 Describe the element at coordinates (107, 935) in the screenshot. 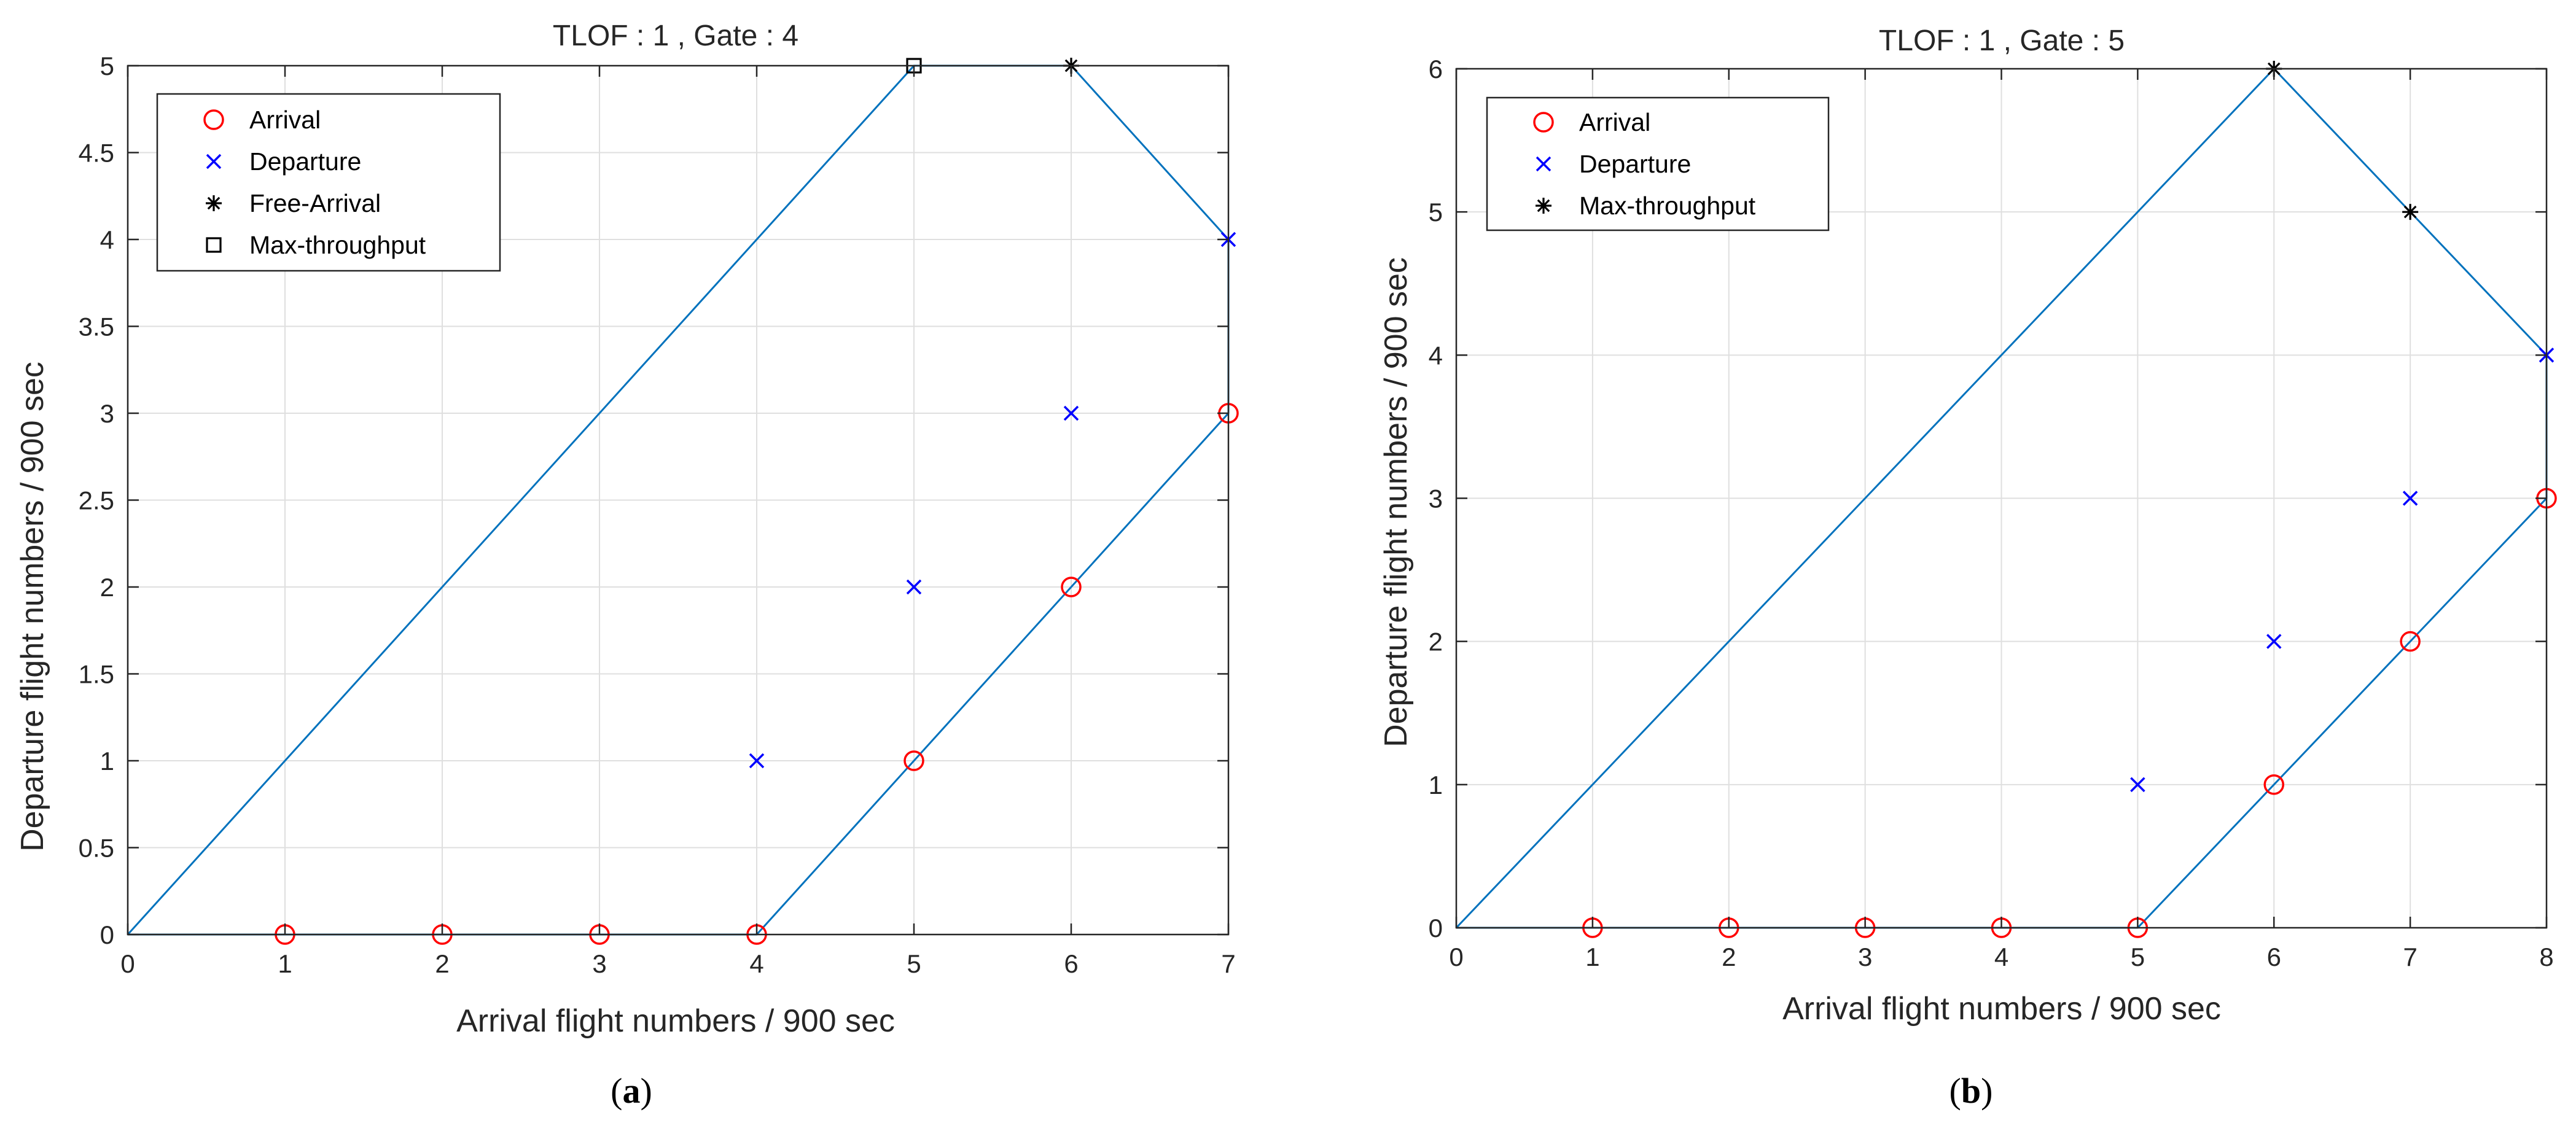

I see `y-tick-label: 0` at that location.